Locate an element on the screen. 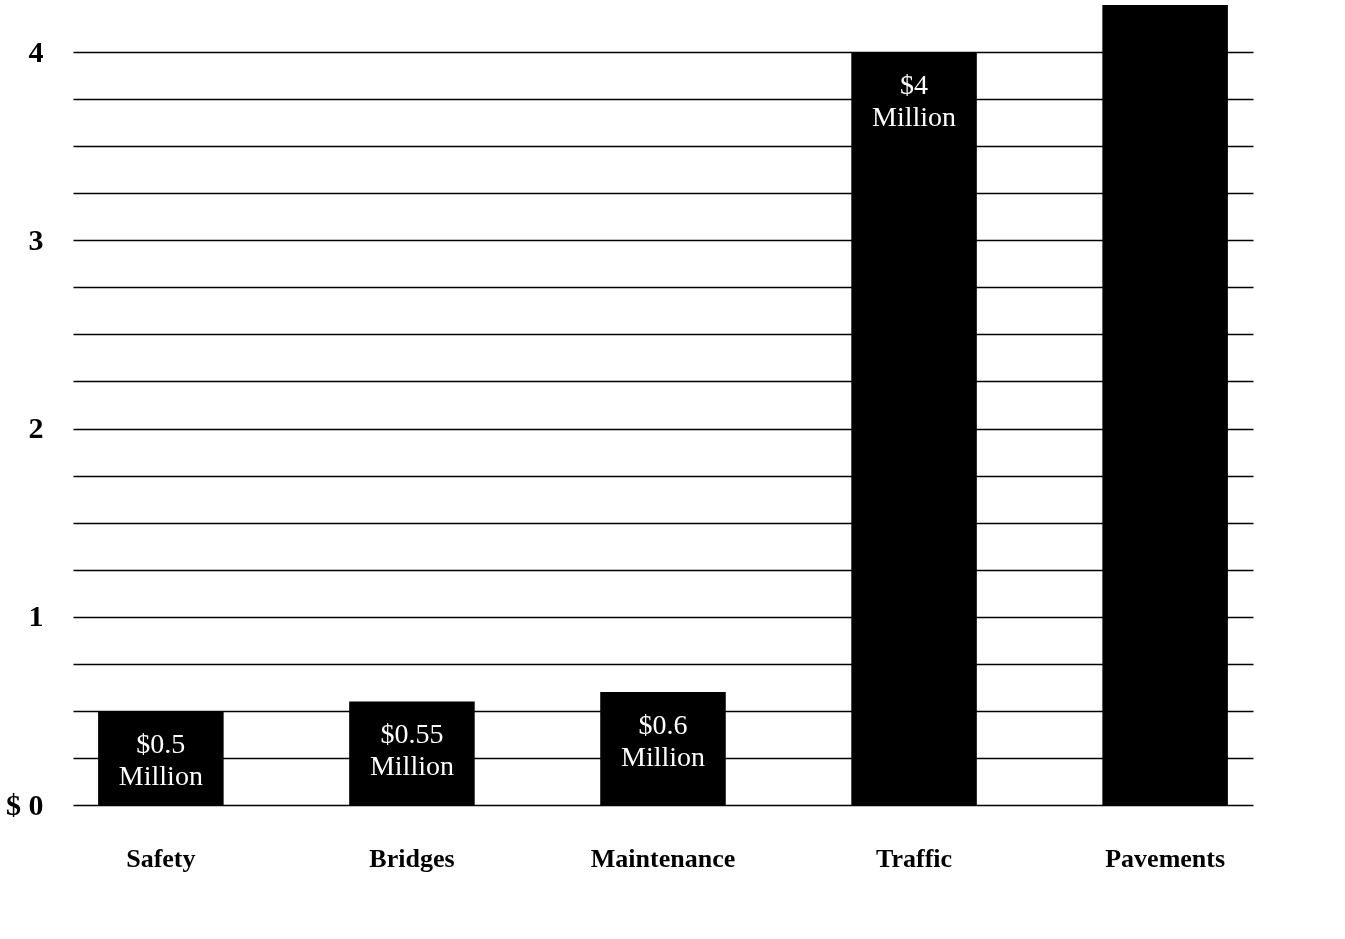  x-tick-label: Safety is located at coordinates (161, 858).